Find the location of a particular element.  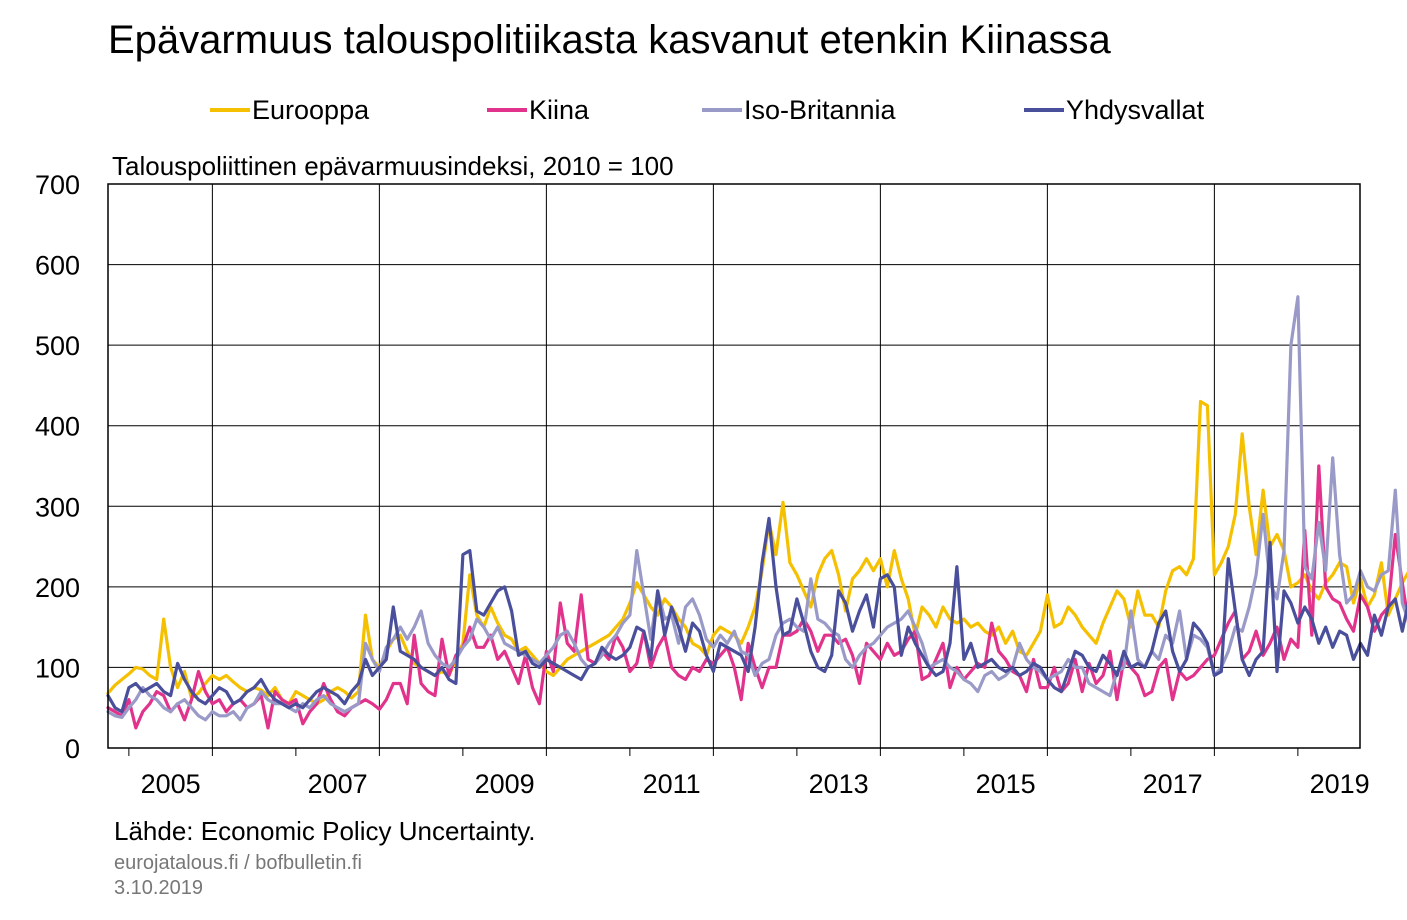

y-tick-label: 400 is located at coordinates (57, 427).